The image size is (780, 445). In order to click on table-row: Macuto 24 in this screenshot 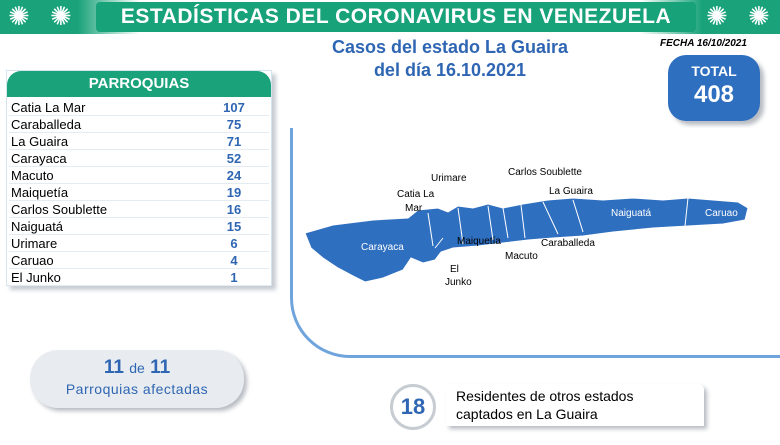, I will do `click(139, 175)`.